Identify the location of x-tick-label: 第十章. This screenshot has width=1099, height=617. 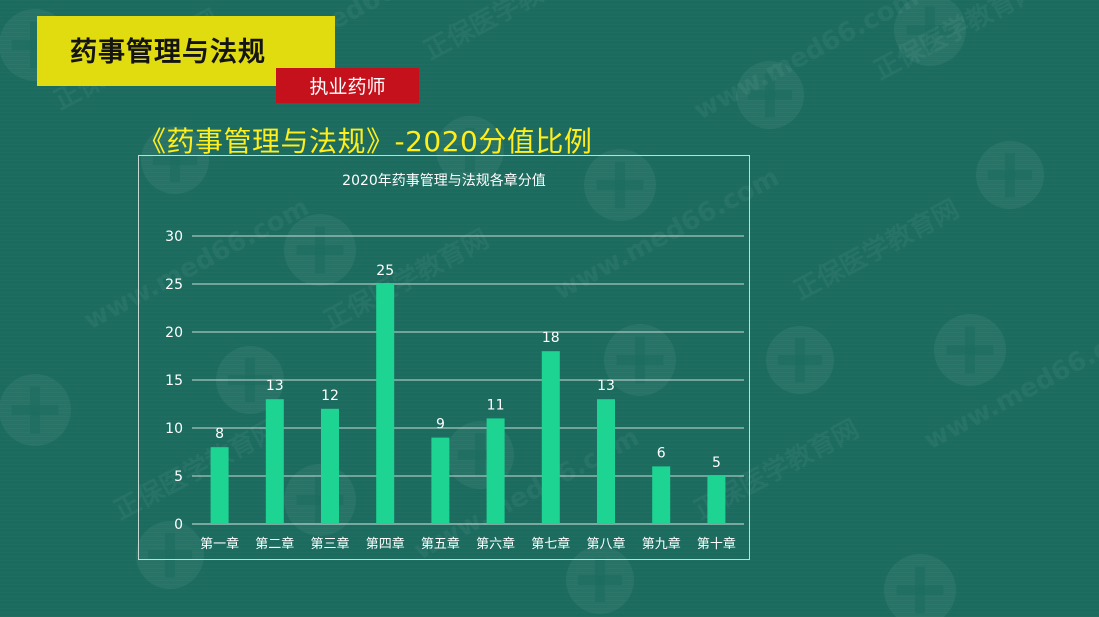
(716, 544).